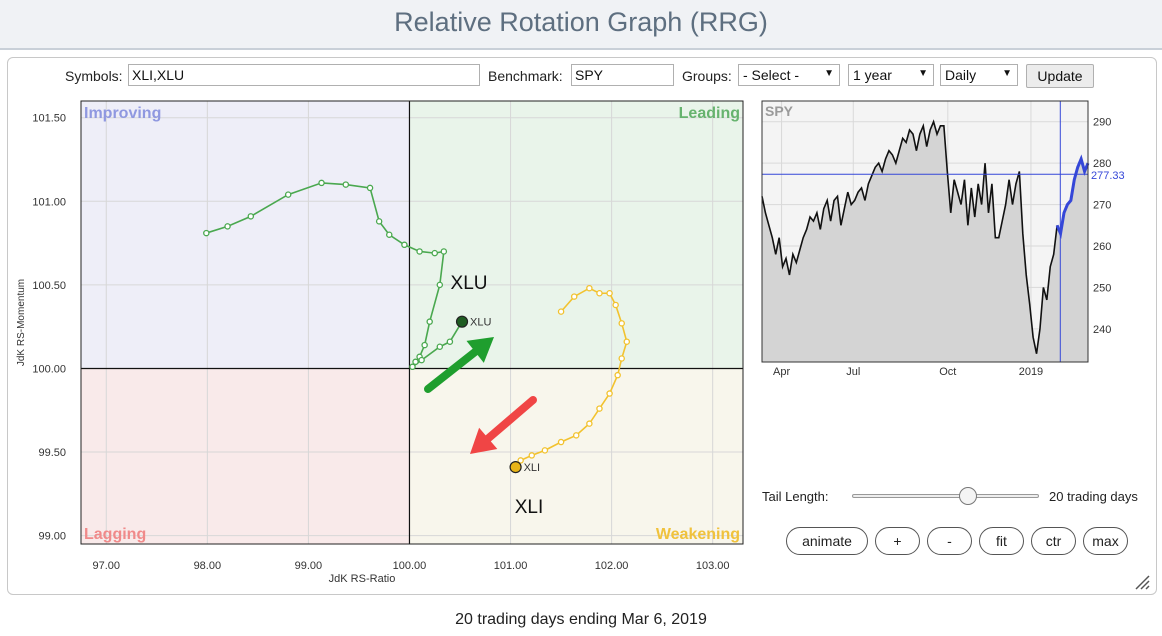 The height and width of the screenshot is (636, 1162). I want to click on period-select: 1 year ▼, so click(891, 75).